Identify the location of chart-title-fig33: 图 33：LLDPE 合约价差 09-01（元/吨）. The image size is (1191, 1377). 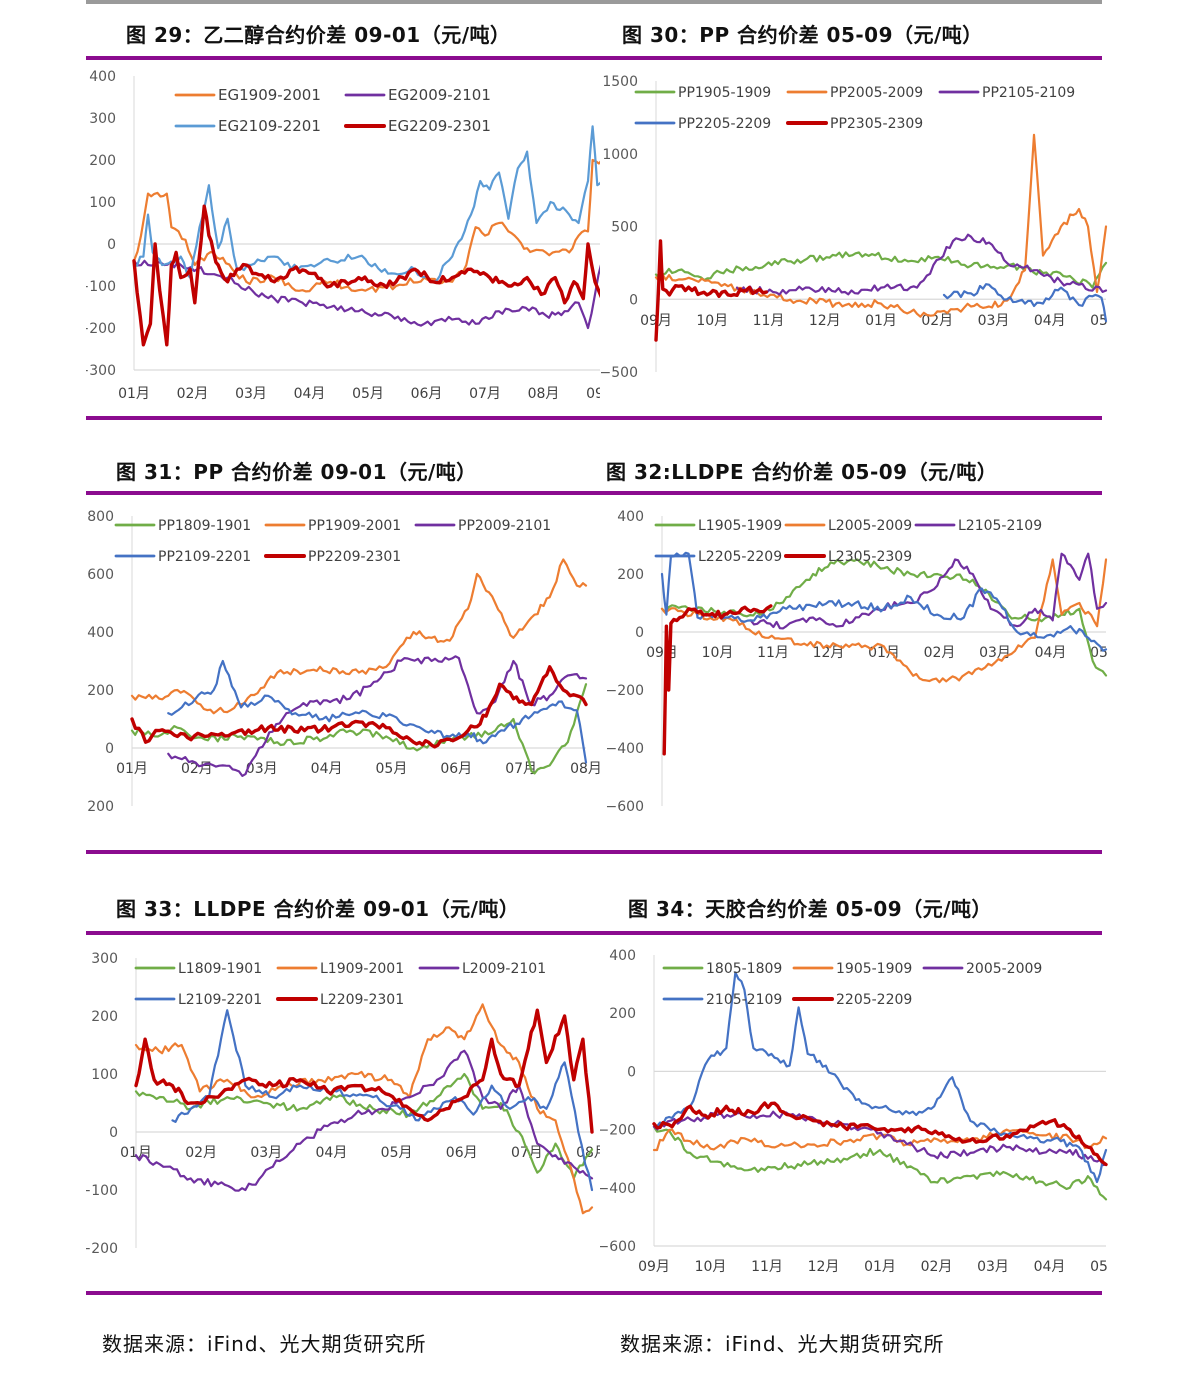
(318, 909).